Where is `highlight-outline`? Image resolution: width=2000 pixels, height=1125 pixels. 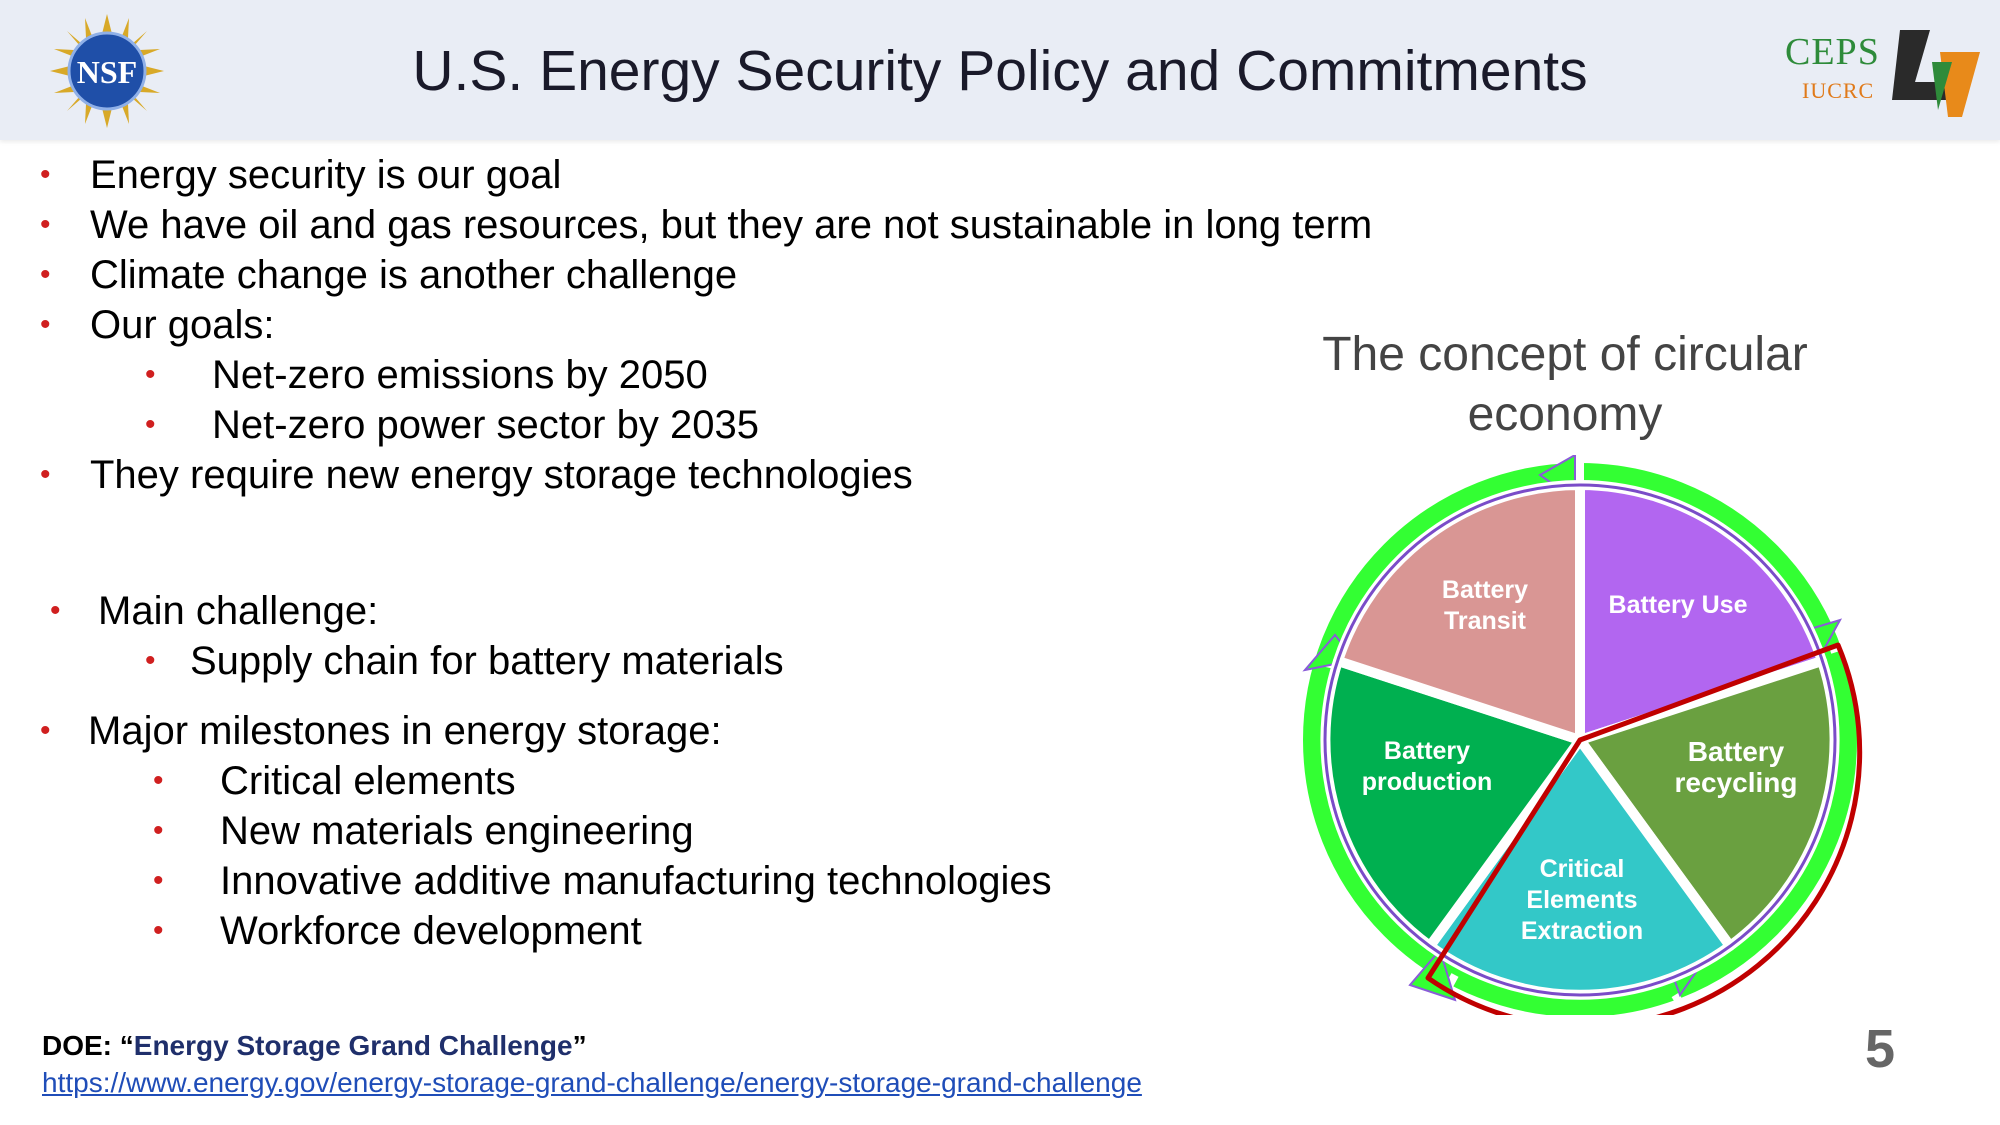 highlight-outline is located at coordinates (1644, 828).